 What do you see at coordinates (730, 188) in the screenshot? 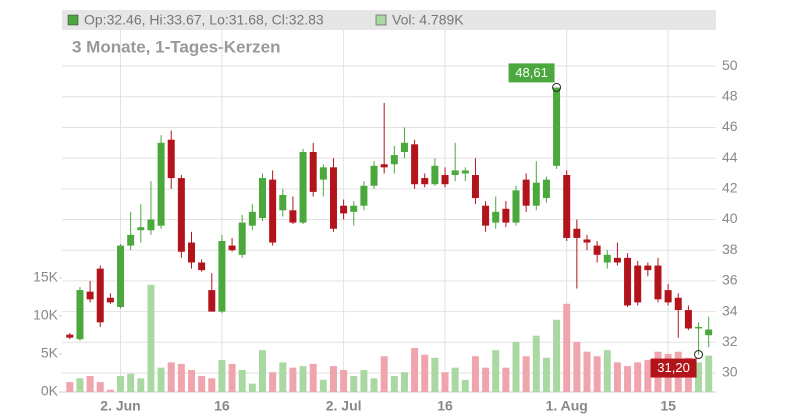
I see `y-tick-label: 42` at bounding box center [730, 188].